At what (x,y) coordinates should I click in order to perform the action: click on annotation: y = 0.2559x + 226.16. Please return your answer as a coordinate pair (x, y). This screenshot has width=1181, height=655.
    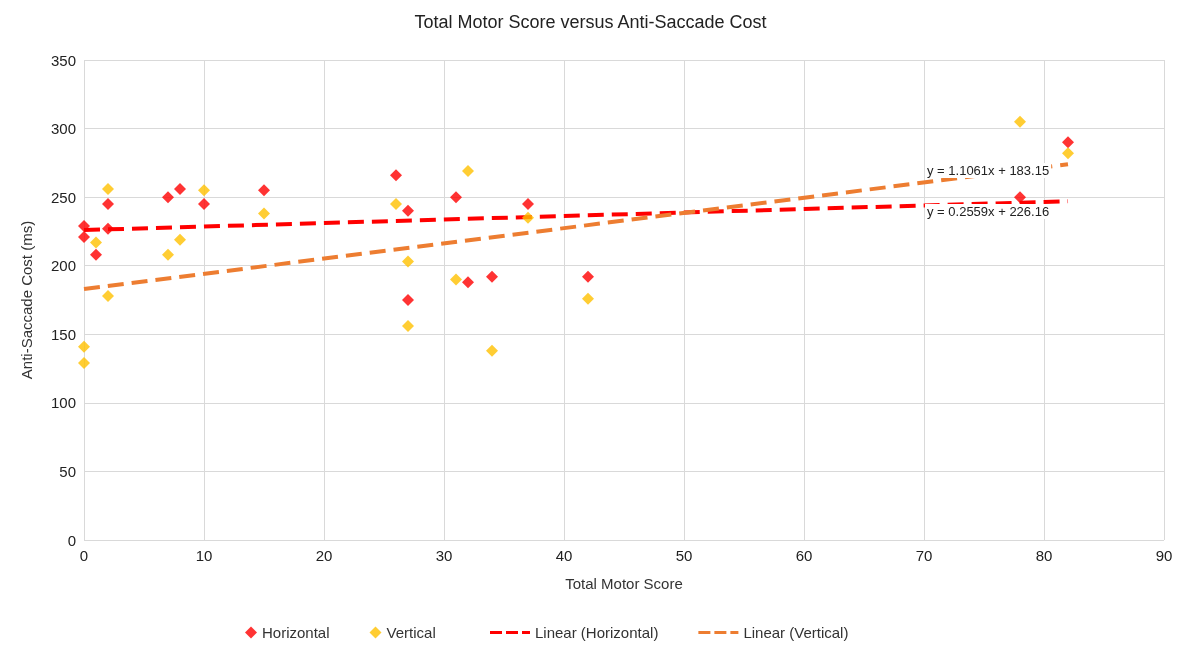
    Looking at the image, I should click on (988, 211).